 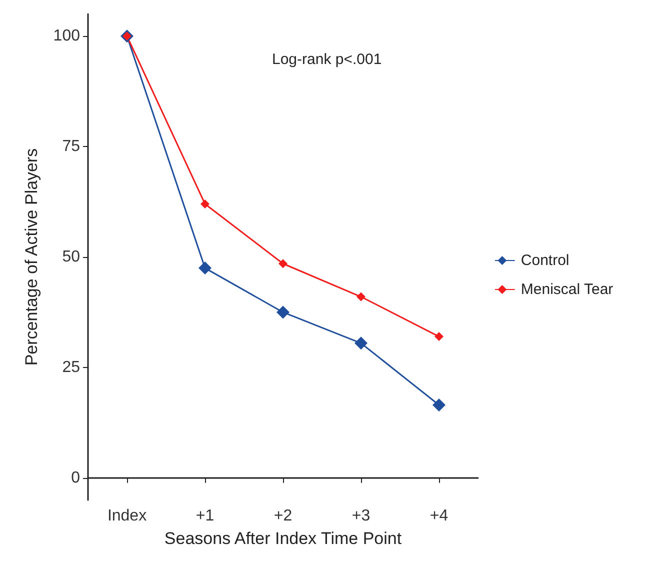 What do you see at coordinates (75, 477) in the screenshot?
I see `y-tick-label: 0` at bounding box center [75, 477].